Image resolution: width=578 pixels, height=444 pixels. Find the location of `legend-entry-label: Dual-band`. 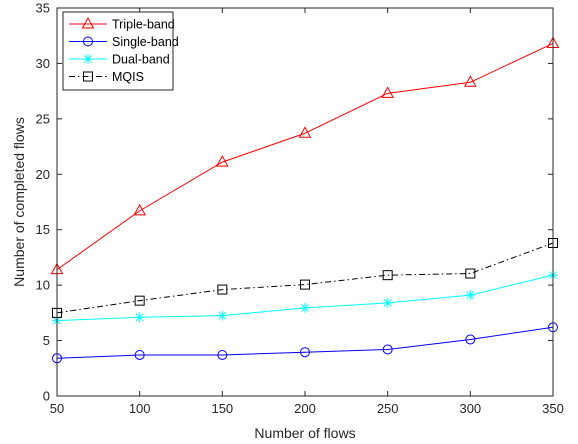

legend-entry-label: Dual-band is located at coordinates (141, 60).